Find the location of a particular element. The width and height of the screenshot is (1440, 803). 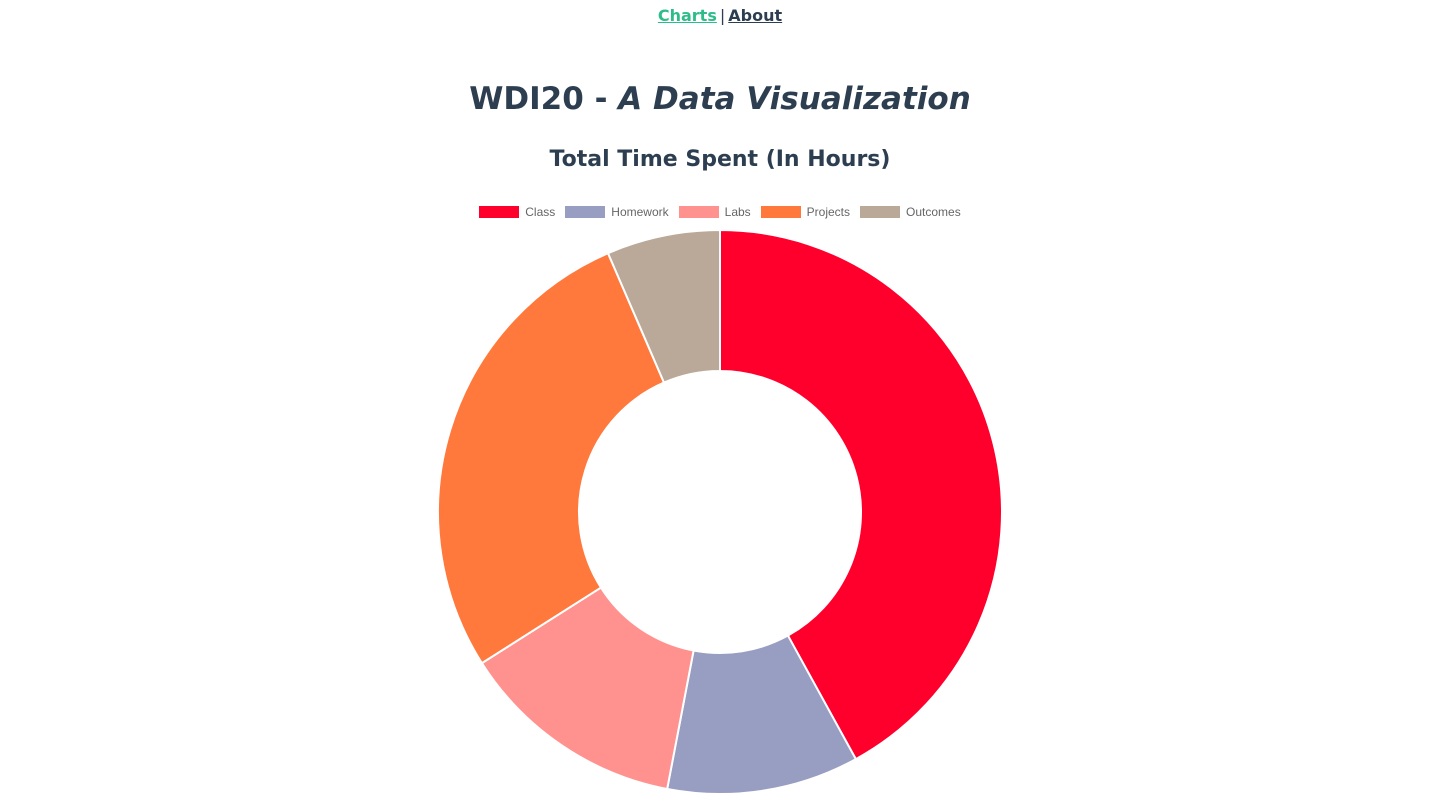

legend-label: Homework is located at coordinates (640, 212).